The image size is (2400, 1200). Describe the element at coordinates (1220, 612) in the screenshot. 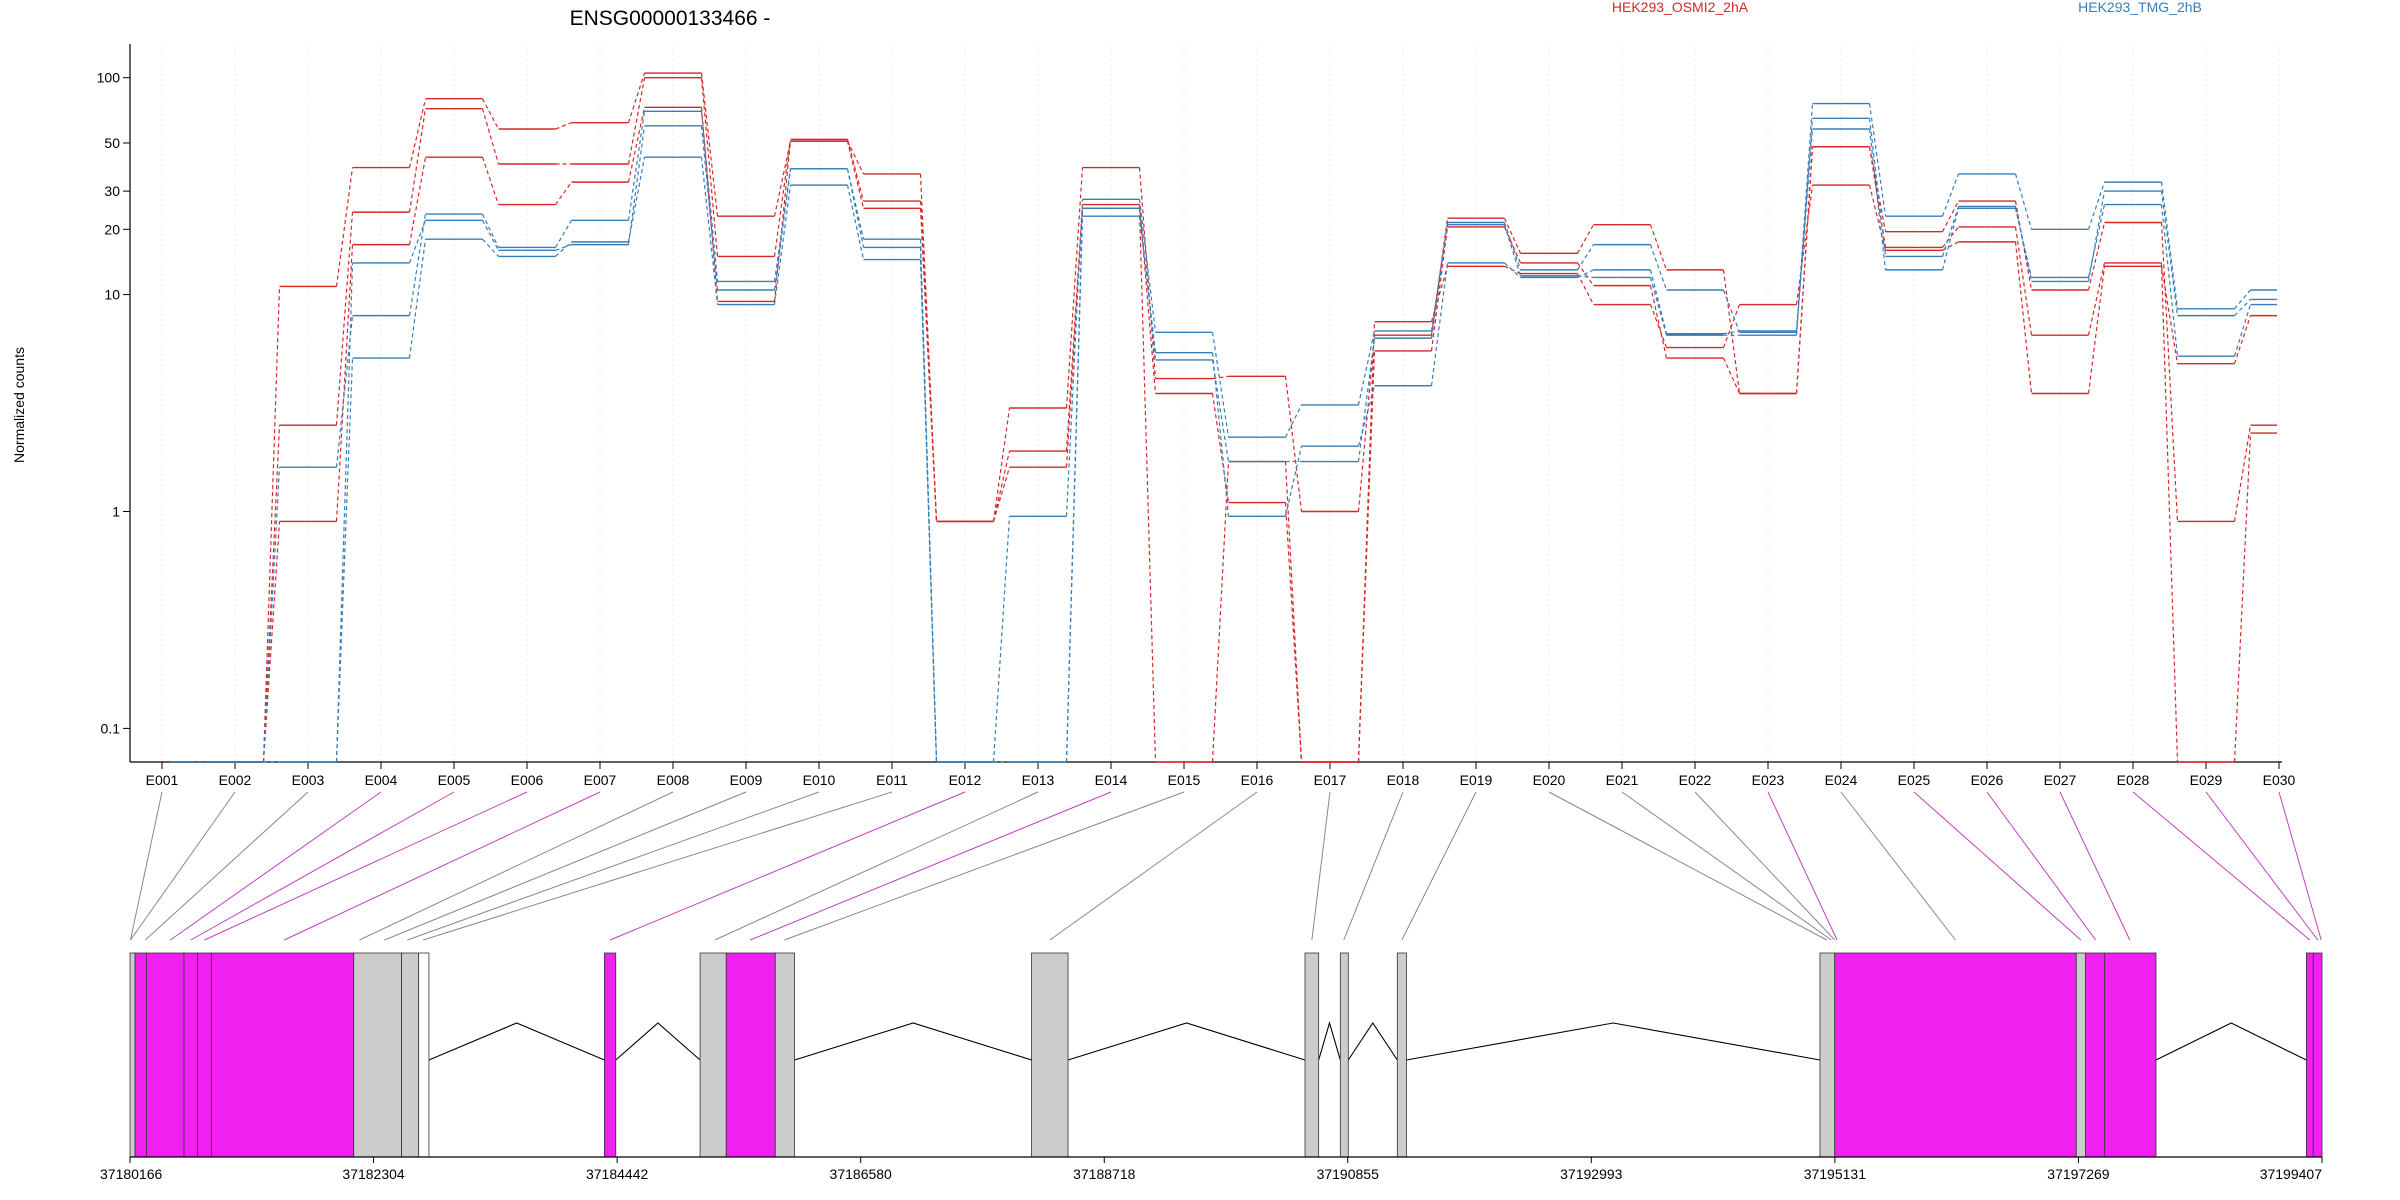

I see `series-3-link-E015` at that location.